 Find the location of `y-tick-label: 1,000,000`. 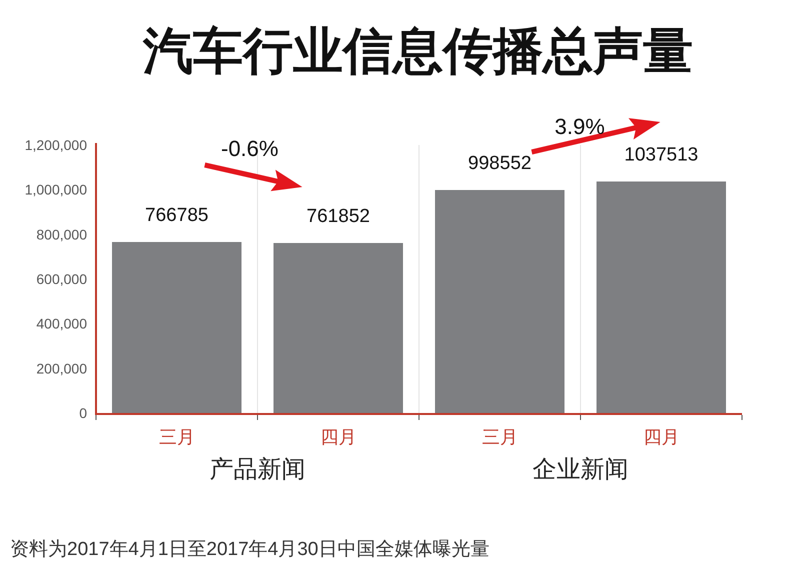

y-tick-label: 1,000,000 is located at coordinates (55, 190).